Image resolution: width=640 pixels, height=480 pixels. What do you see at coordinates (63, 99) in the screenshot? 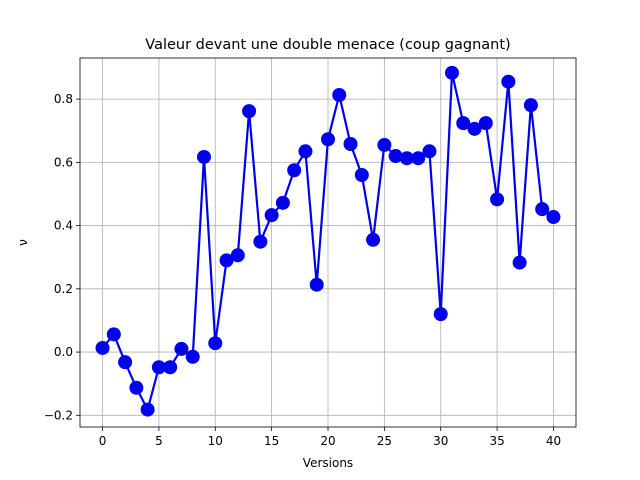
I see `y-tick-label: 0.8` at bounding box center [63, 99].